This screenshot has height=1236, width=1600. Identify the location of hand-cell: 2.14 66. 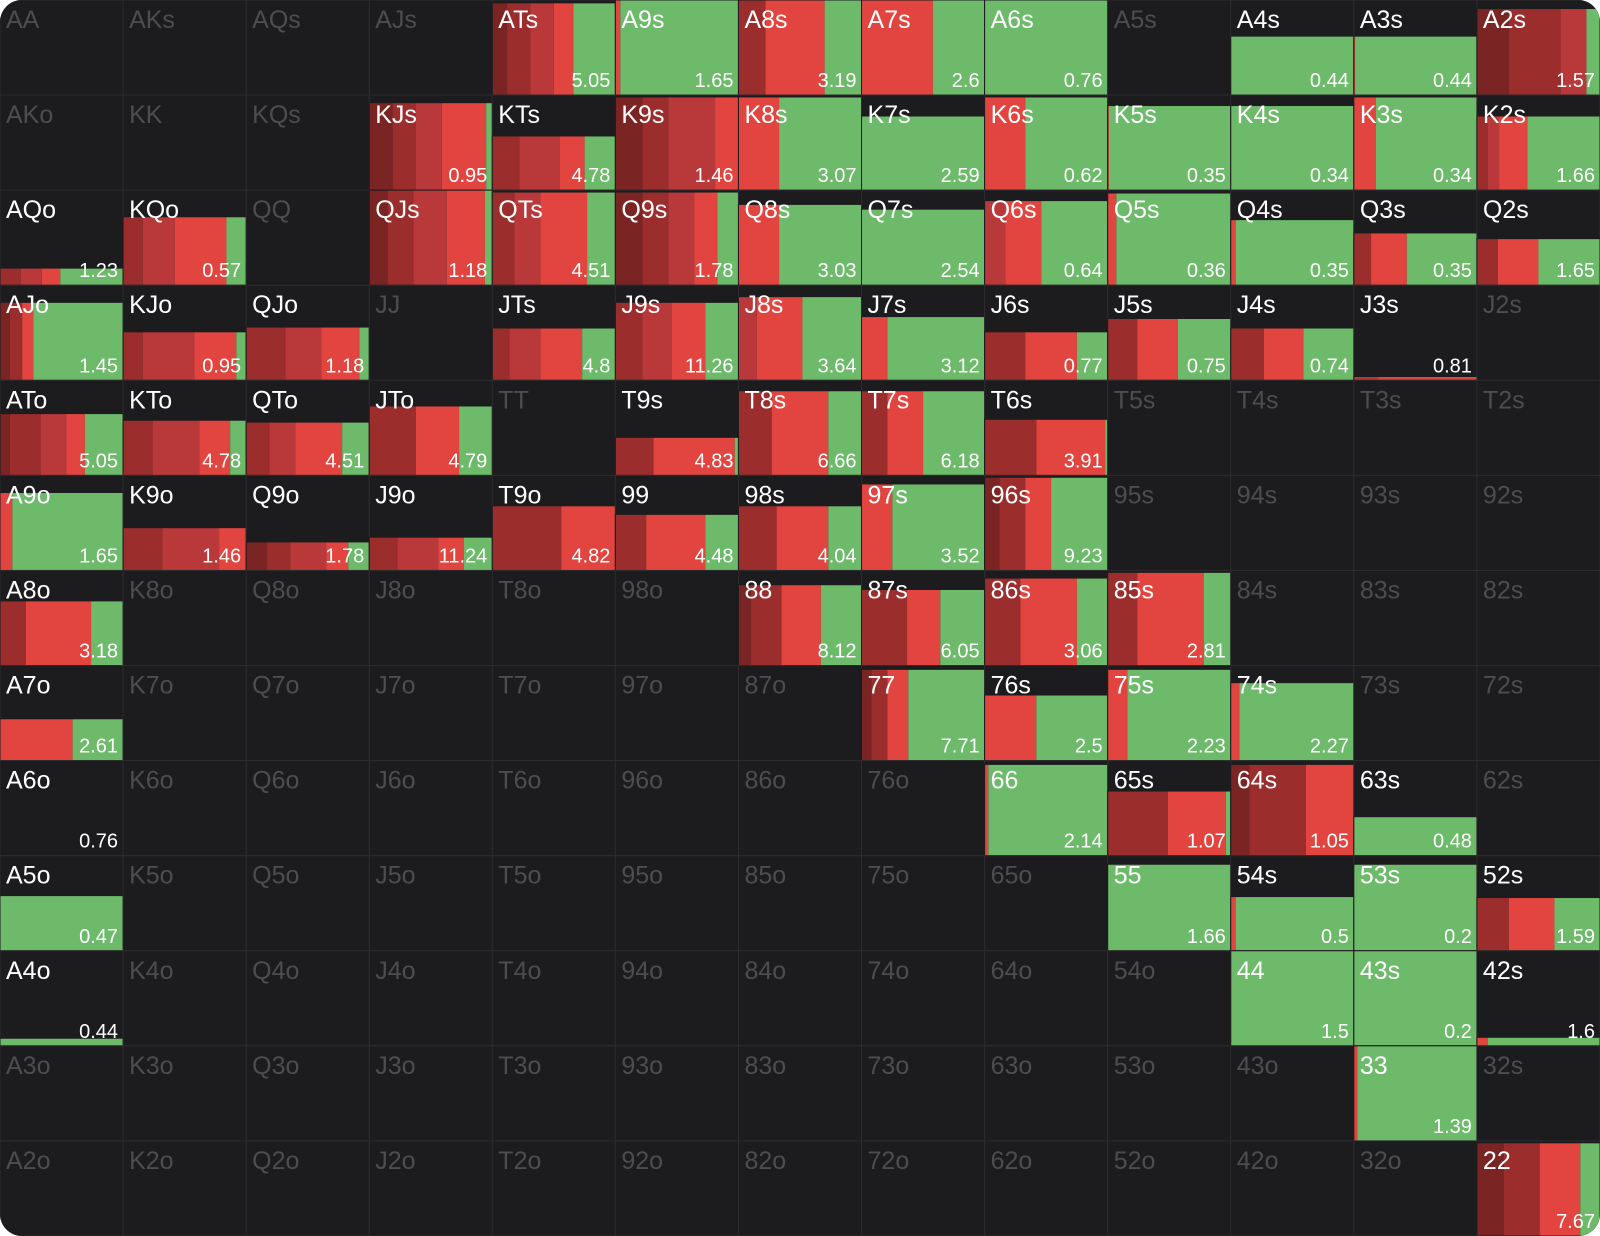
(1046, 808).